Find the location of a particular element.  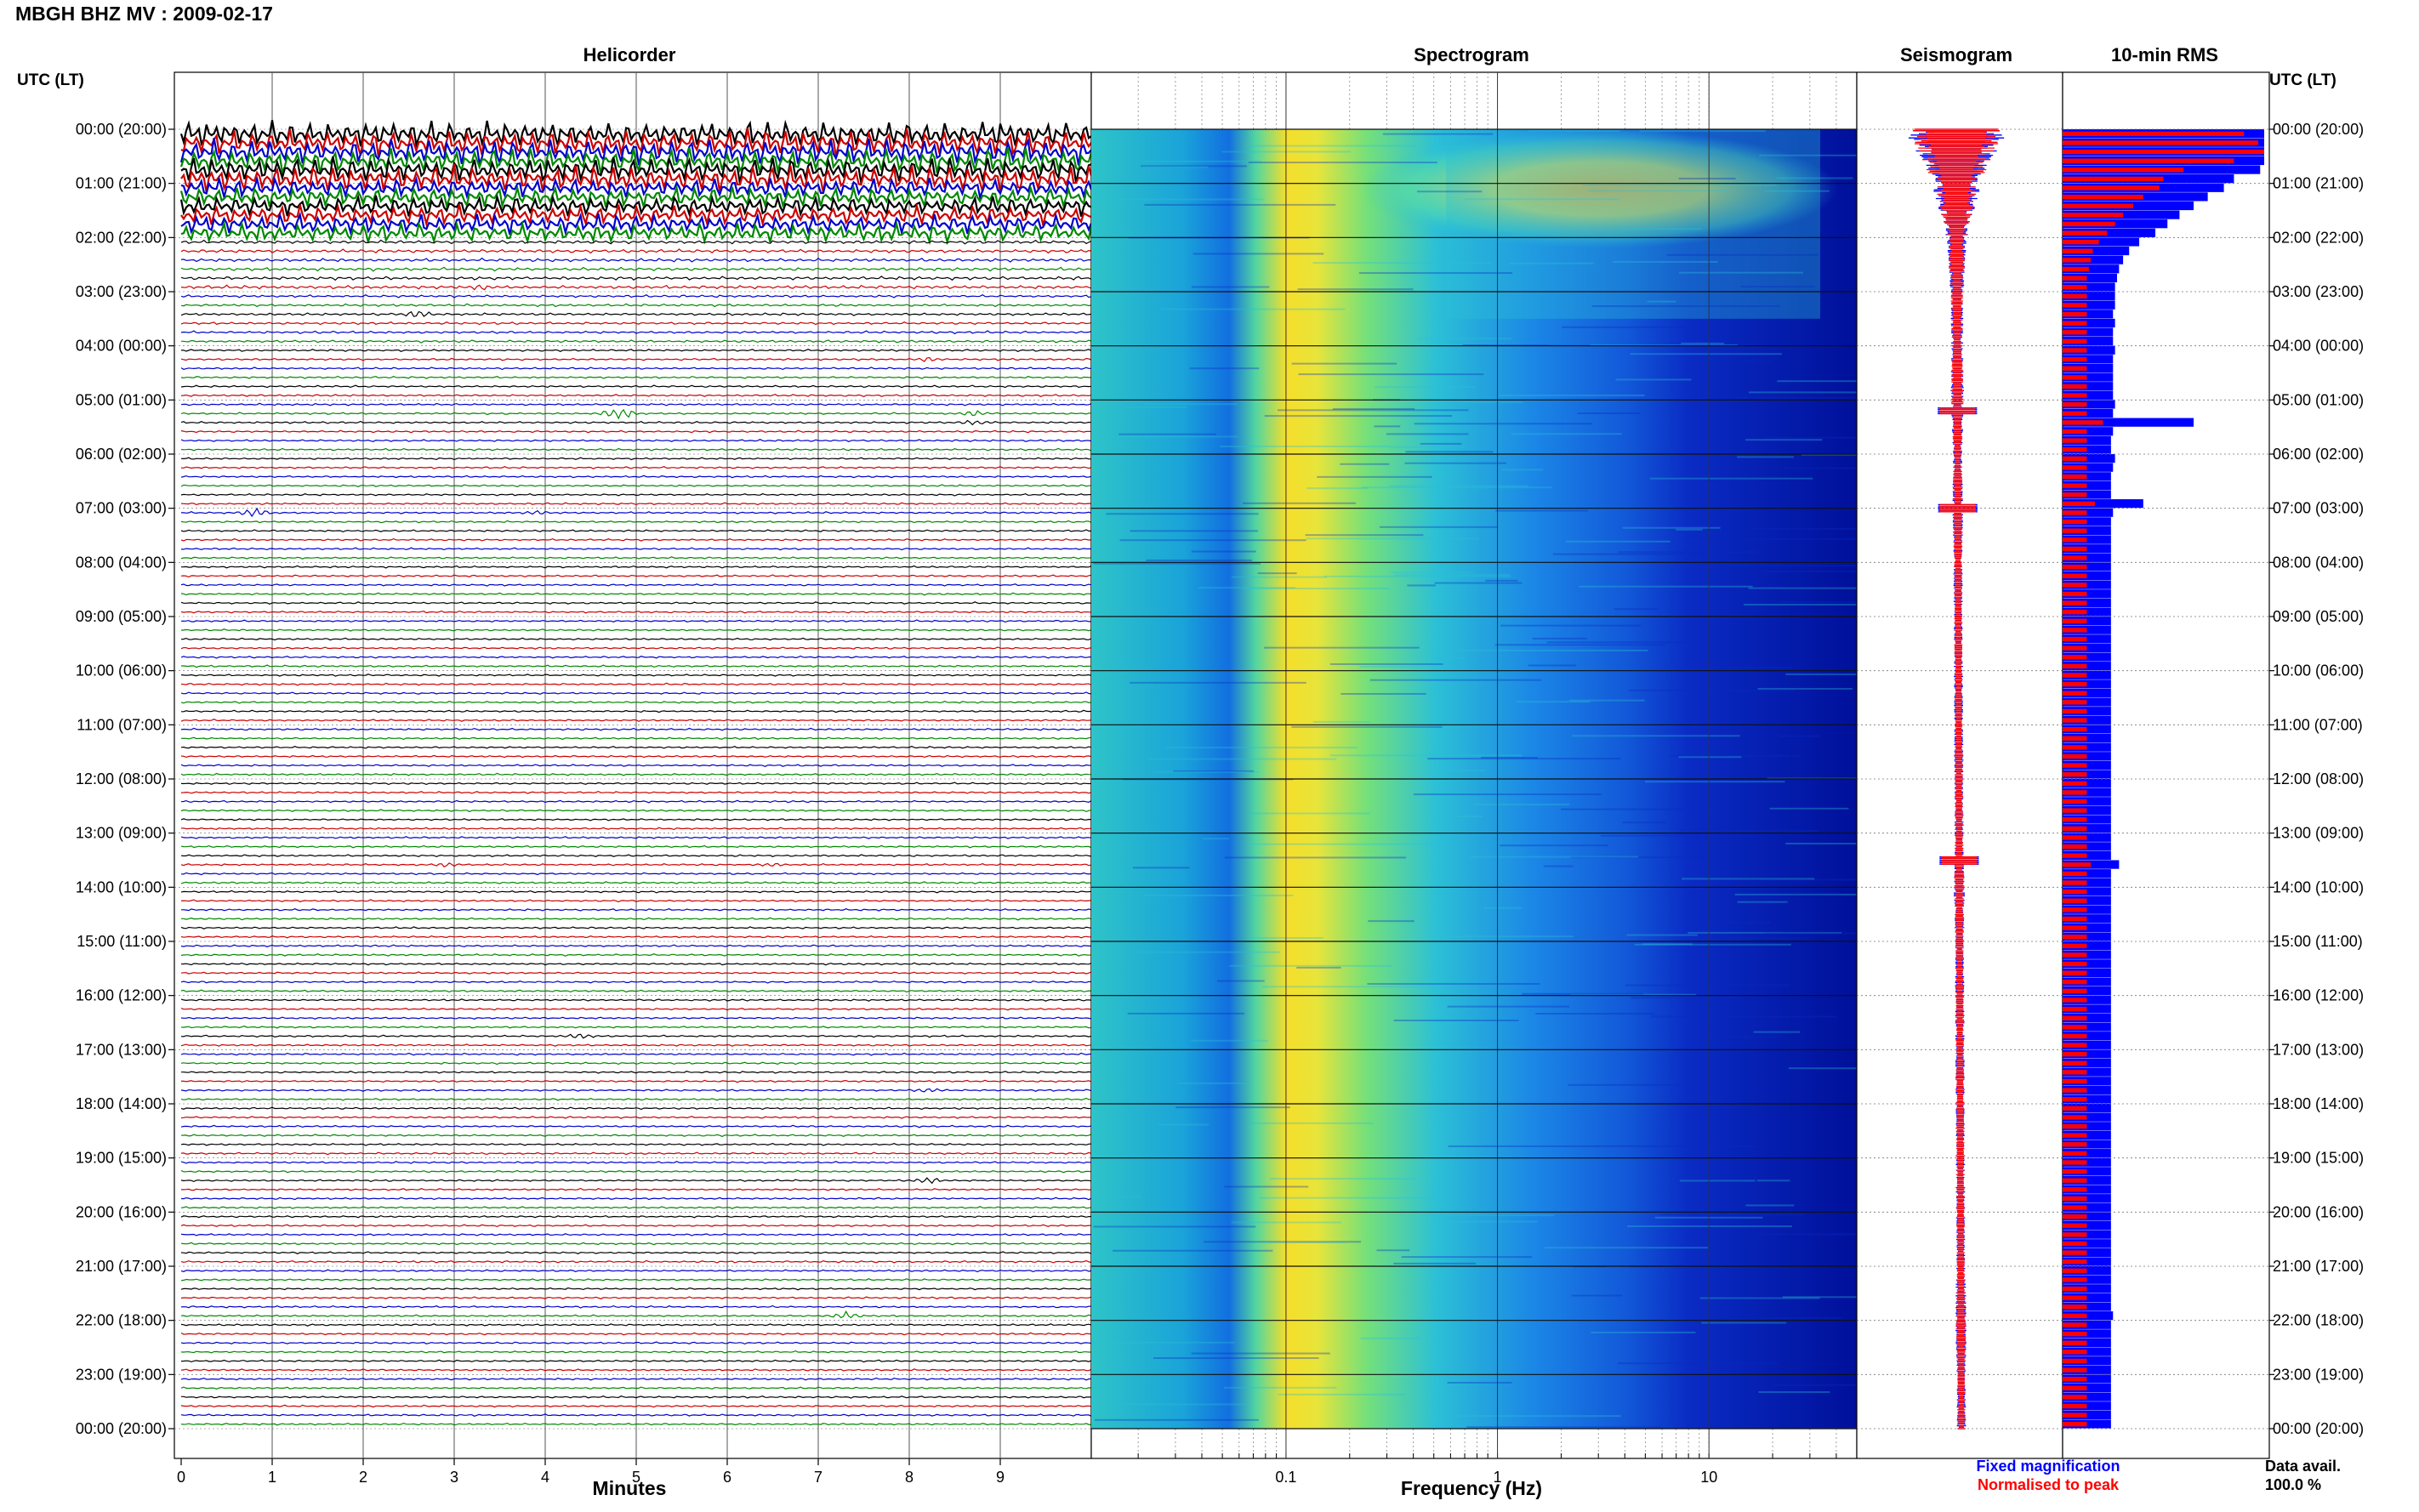

right-hour-label: 10:00 (06:00) is located at coordinates (2318, 670).